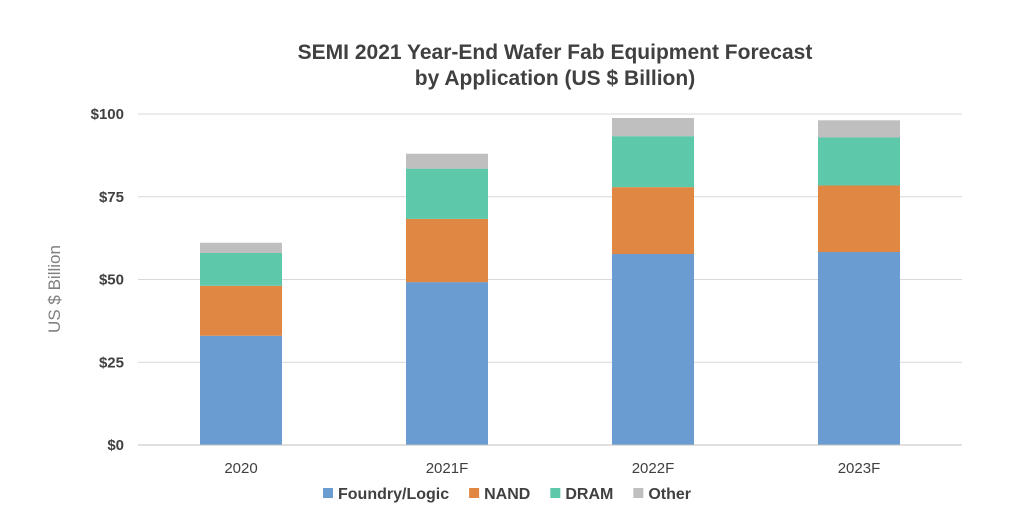  What do you see at coordinates (111, 280) in the screenshot?
I see `y-tick-label: $50` at bounding box center [111, 280].